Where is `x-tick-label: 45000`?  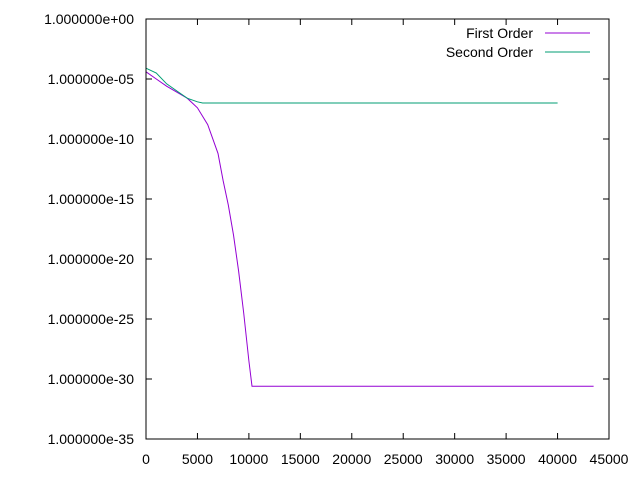
x-tick-label: 45000 is located at coordinates (609, 459).